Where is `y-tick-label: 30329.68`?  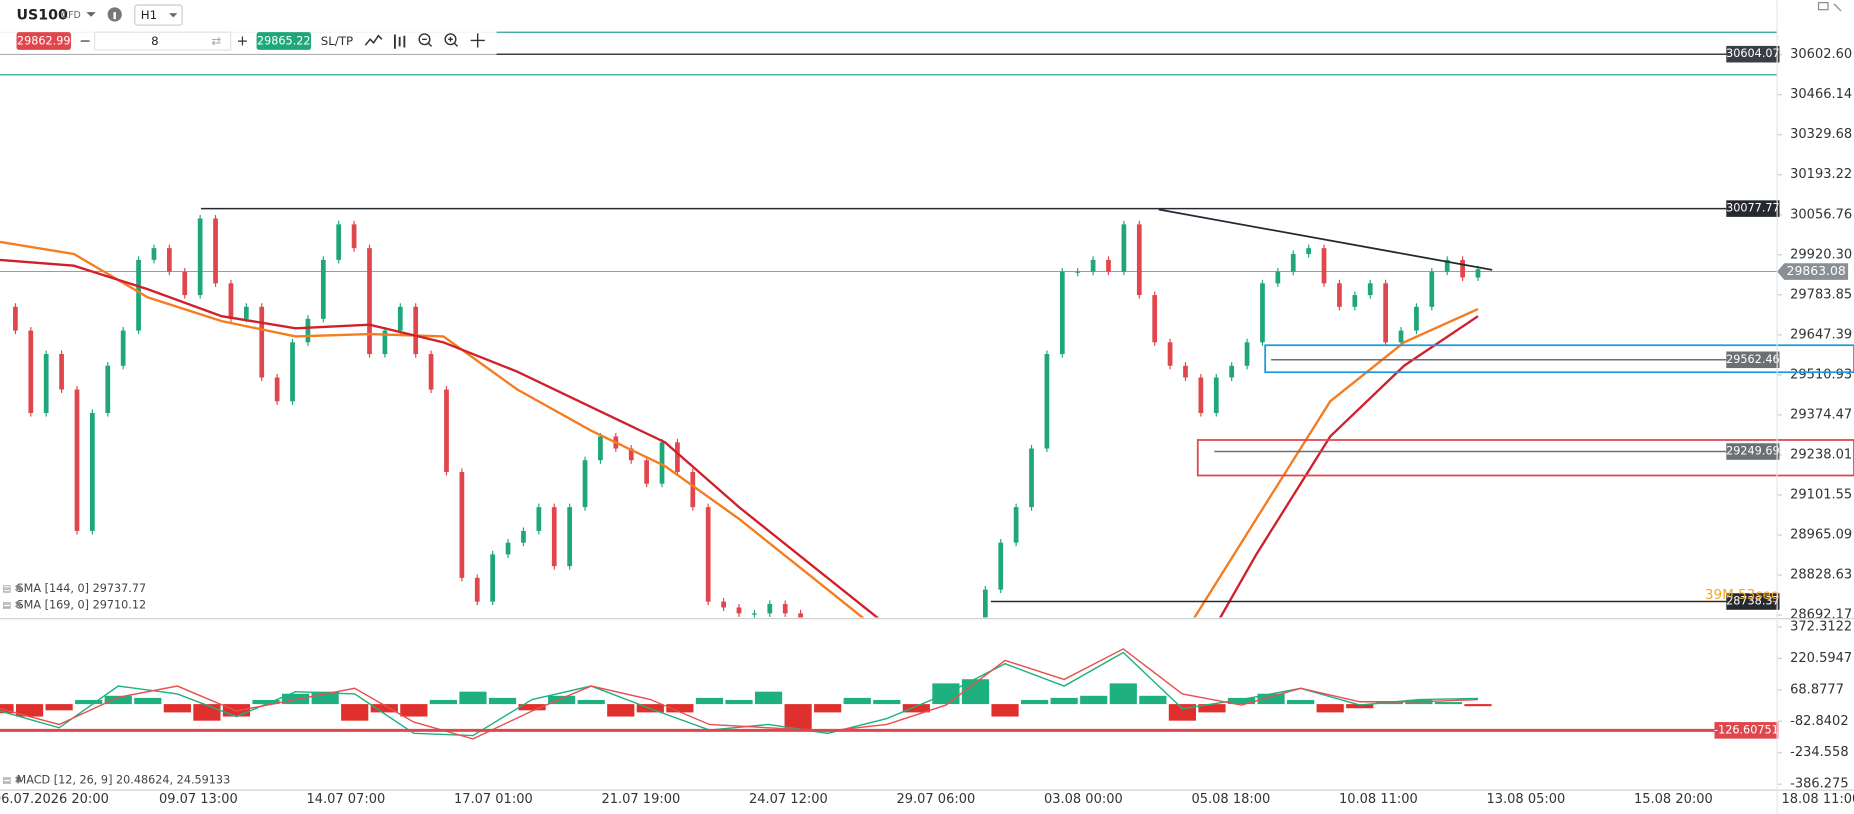 y-tick-label: 30329.68 is located at coordinates (1821, 134).